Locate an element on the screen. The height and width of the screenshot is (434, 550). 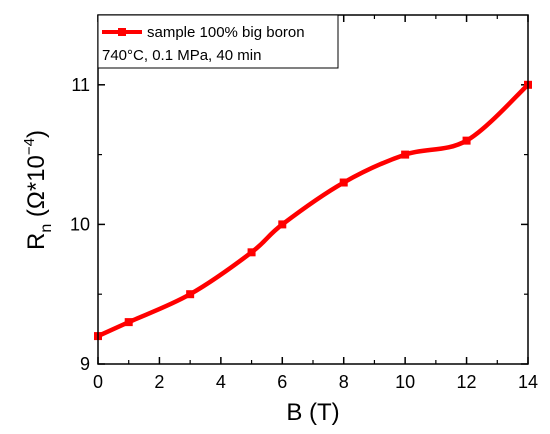
x-tick-label: 2 is located at coordinates (159, 382).